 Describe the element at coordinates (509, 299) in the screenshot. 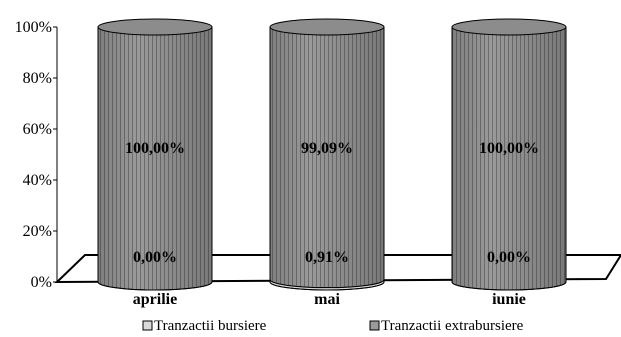

I see `x-category-label: iunie` at that location.